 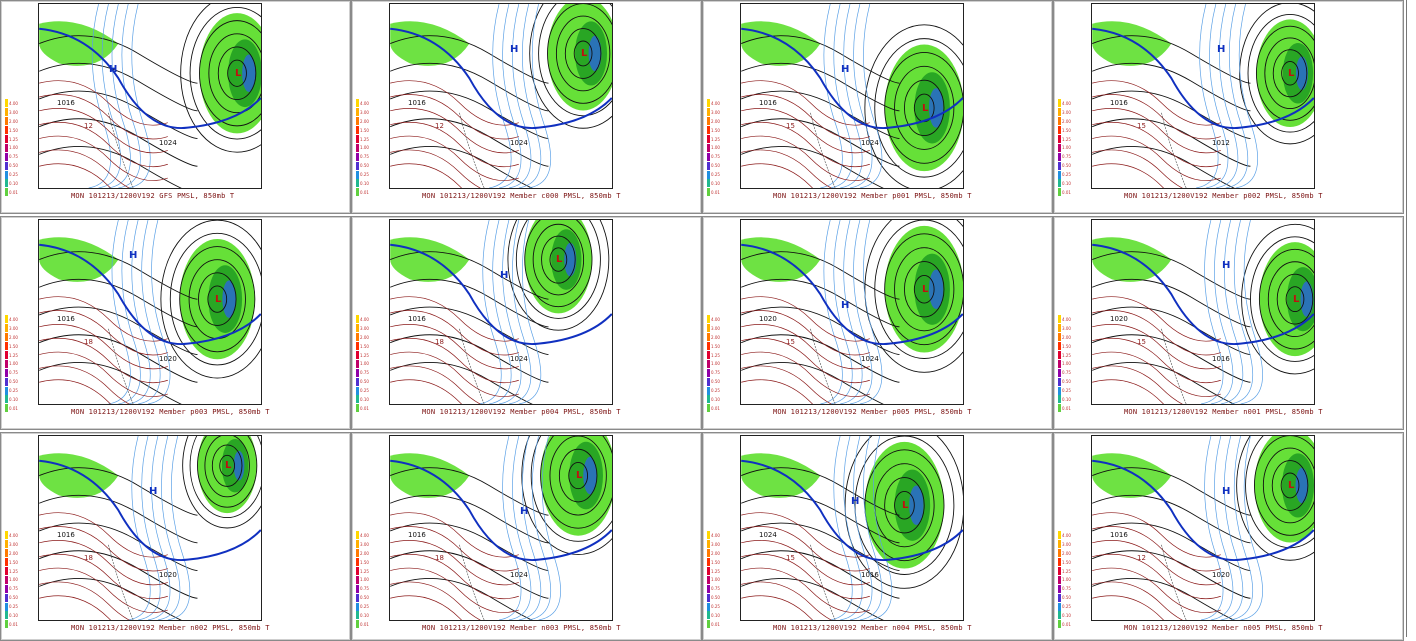 What do you see at coordinates (852, 294) in the screenshot?
I see `freezing-line` at bounding box center [852, 294].